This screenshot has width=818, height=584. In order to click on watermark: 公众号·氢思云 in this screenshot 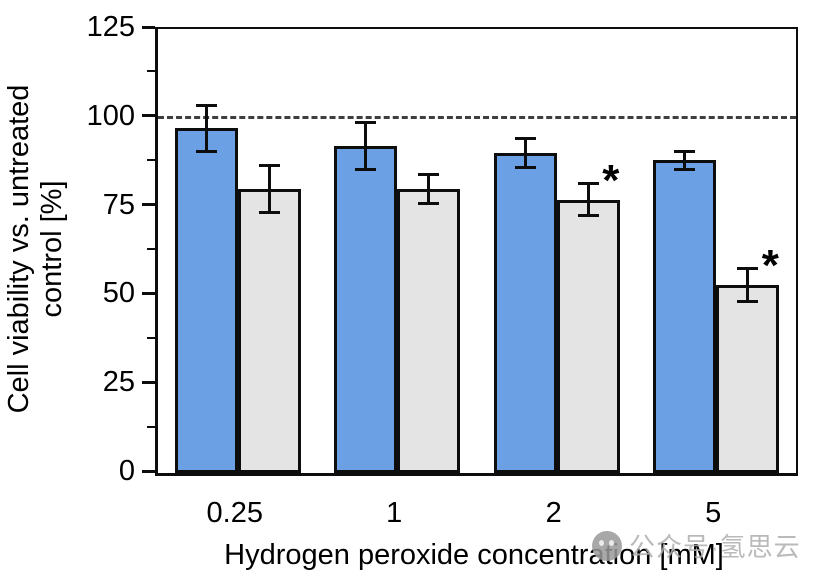, I will do `click(696, 545)`.